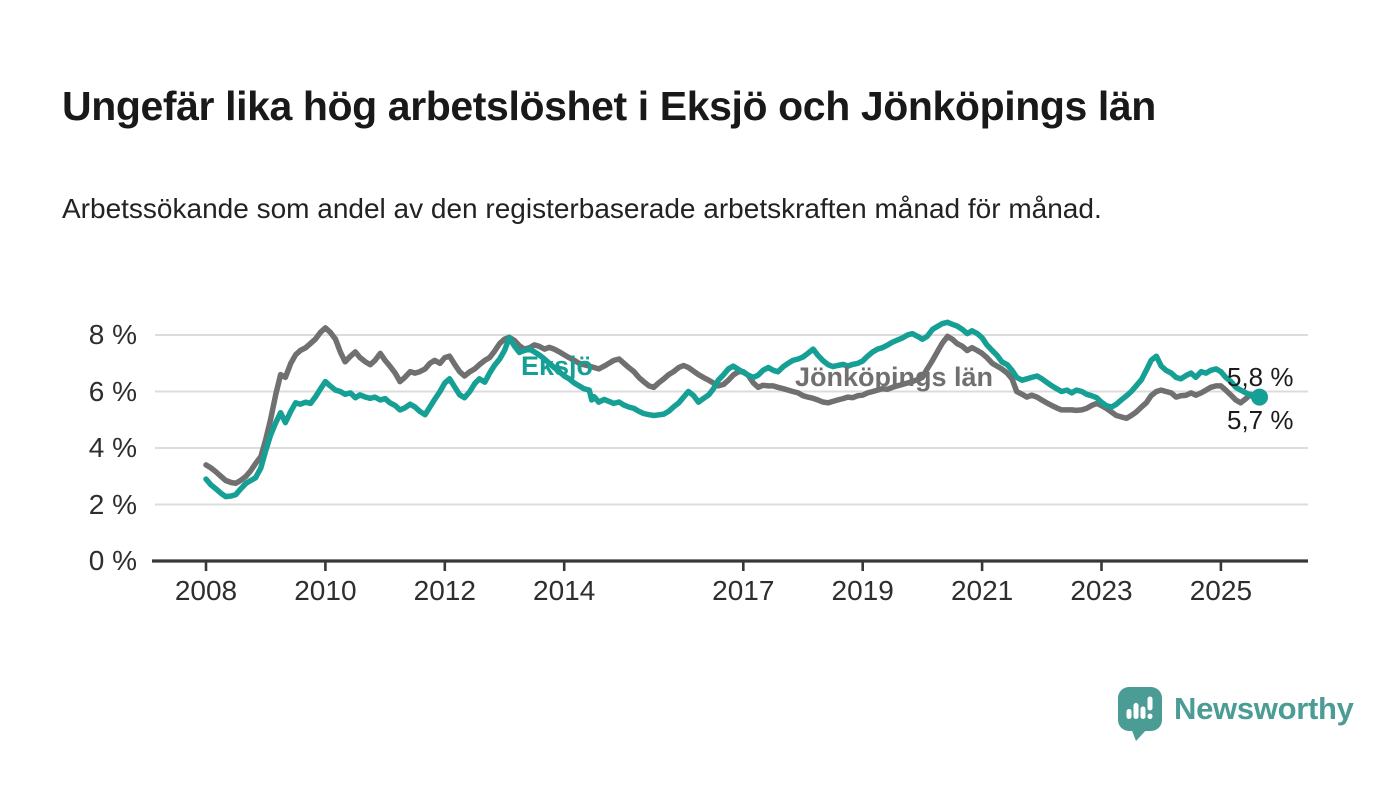 This screenshot has height=794, width=1400. Describe the element at coordinates (1264, 708) in the screenshot. I see `newsworthy-logo-text: Newsworthy` at that location.